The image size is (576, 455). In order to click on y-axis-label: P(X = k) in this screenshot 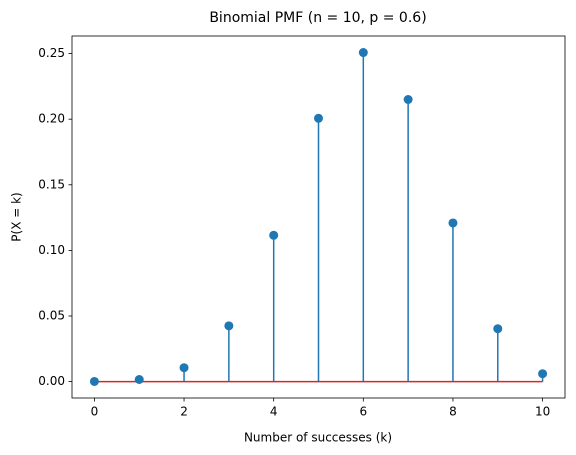, I will do `click(17, 216)`.